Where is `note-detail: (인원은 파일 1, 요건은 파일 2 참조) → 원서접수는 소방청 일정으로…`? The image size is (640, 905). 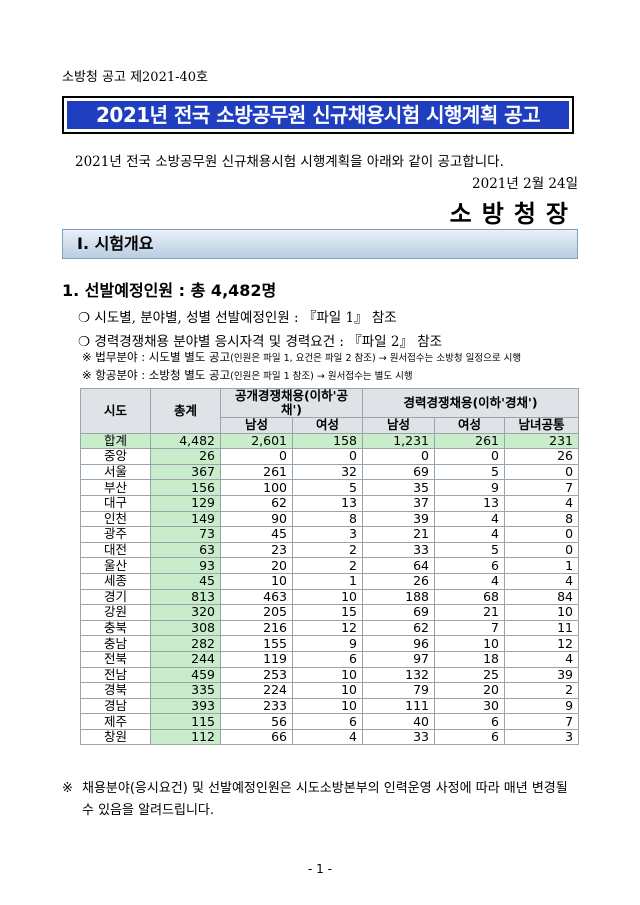
note-detail: (인원은 파일 1, 요건은 파일 2 참조) → 원서접수는 소방청 일정으로… is located at coordinates (376, 358).